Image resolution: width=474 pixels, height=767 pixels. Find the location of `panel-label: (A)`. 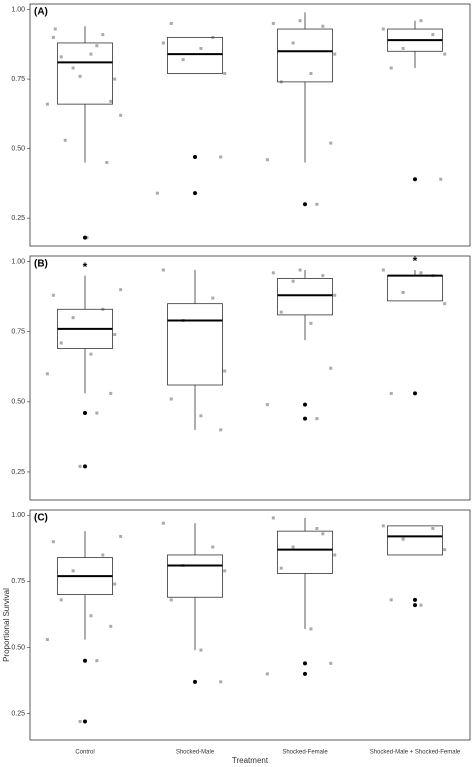

panel-label: (A) is located at coordinates (41, 12).